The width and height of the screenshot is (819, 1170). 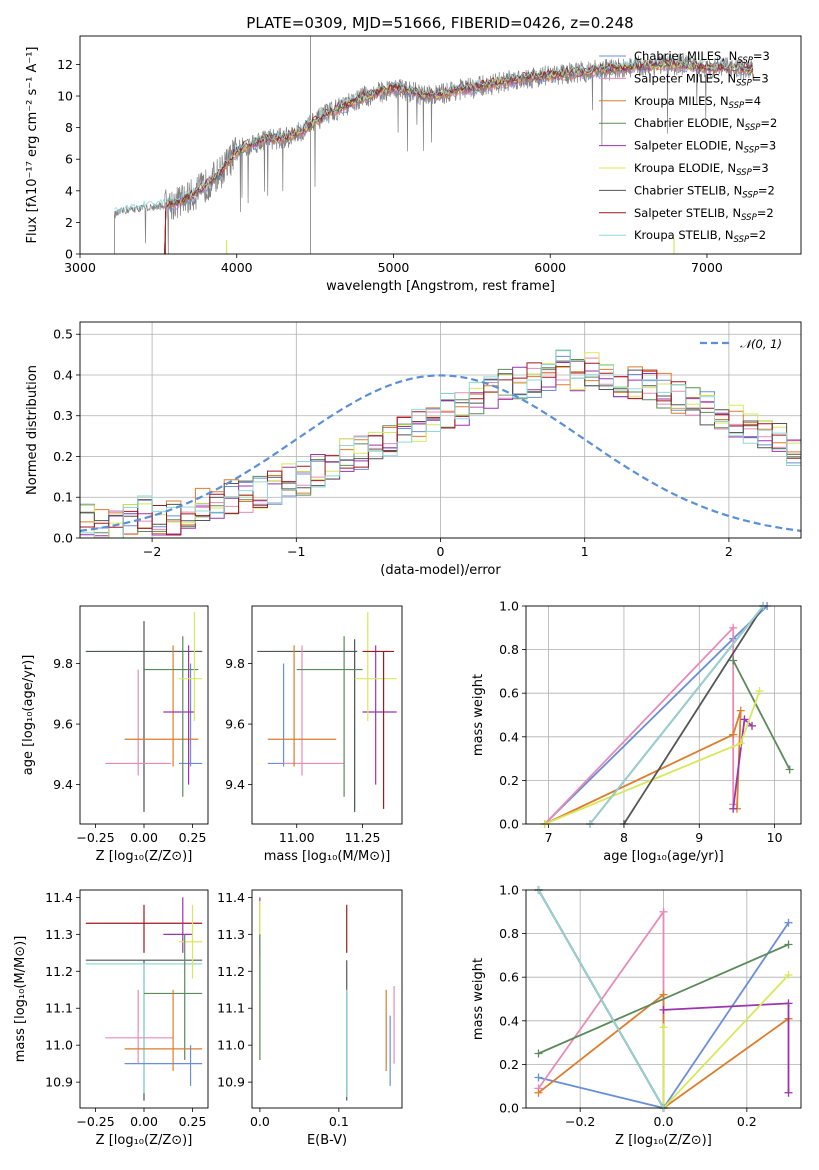 I want to click on legend-label: Chabrier ELODIE, NSSP=2, so click(x=705, y=124).